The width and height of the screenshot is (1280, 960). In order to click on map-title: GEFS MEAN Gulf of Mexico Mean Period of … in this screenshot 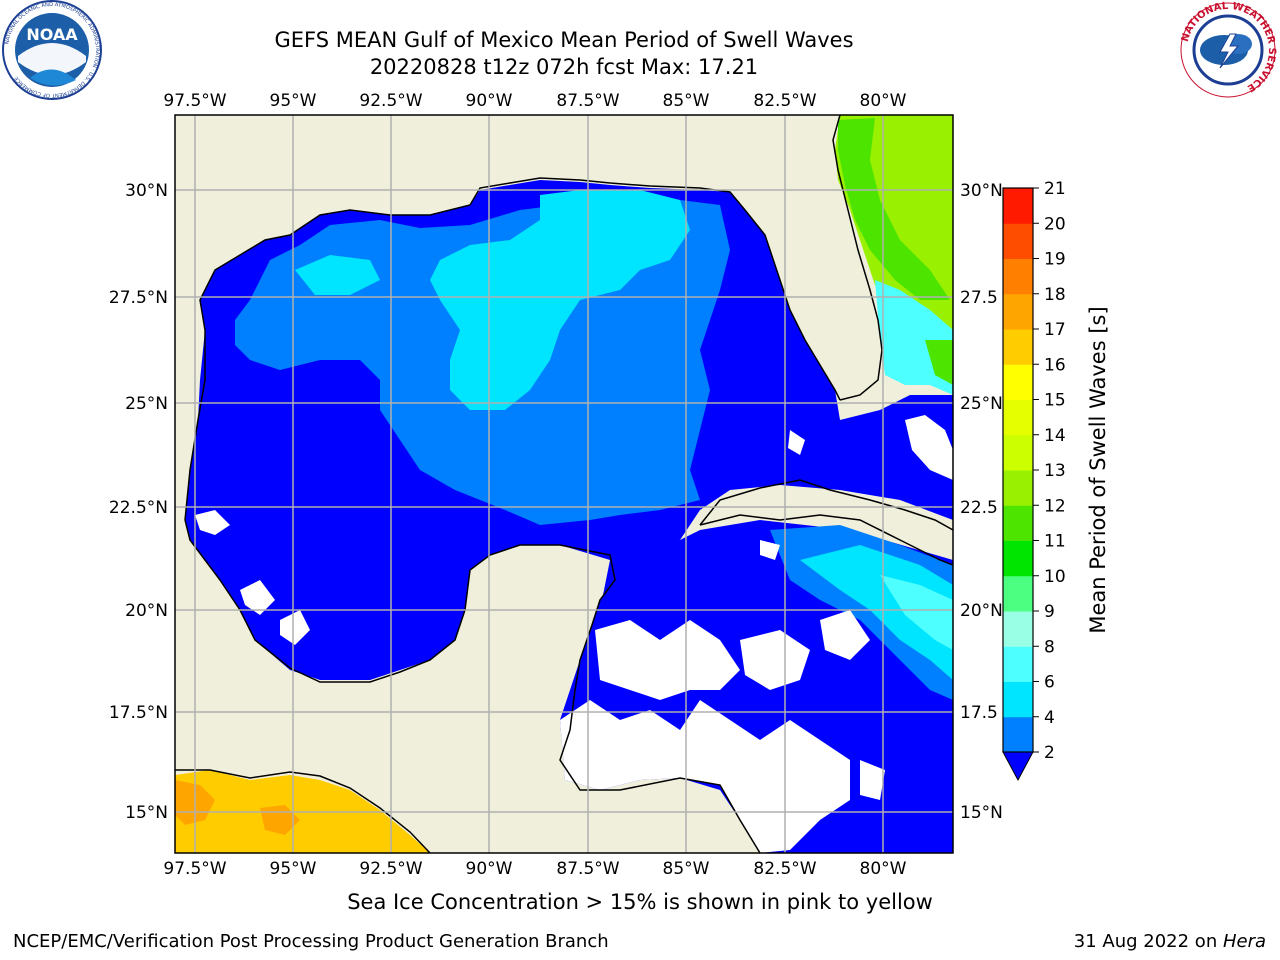, I will do `click(564, 40)`.